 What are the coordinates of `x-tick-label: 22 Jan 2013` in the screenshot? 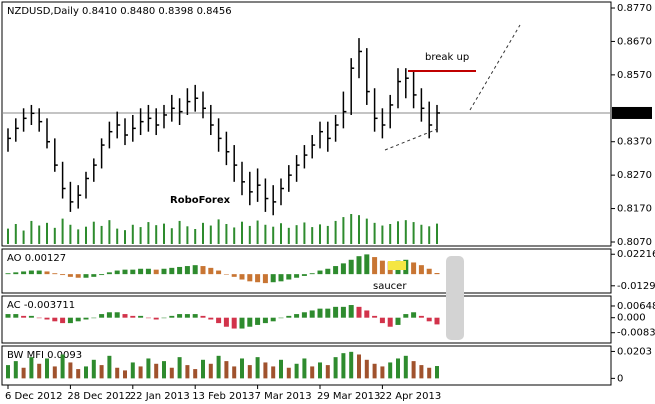 It's located at (160, 396).